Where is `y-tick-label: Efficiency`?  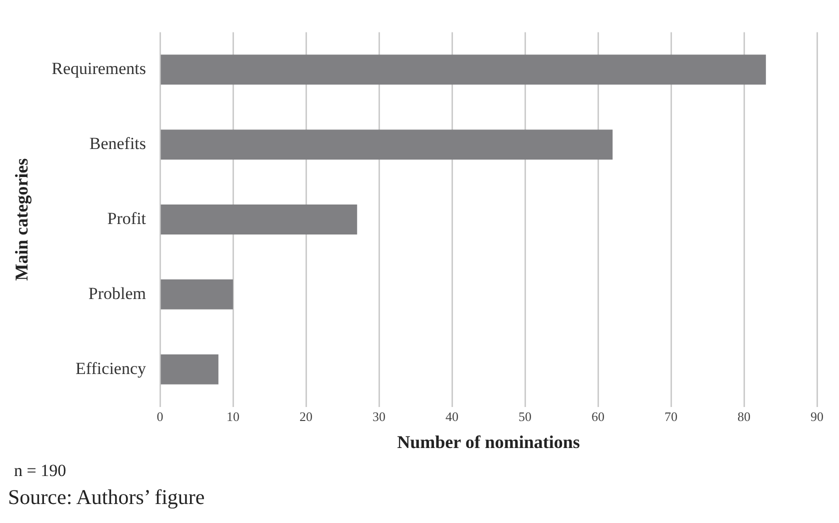
y-tick-label: Efficiency is located at coordinates (111, 368).